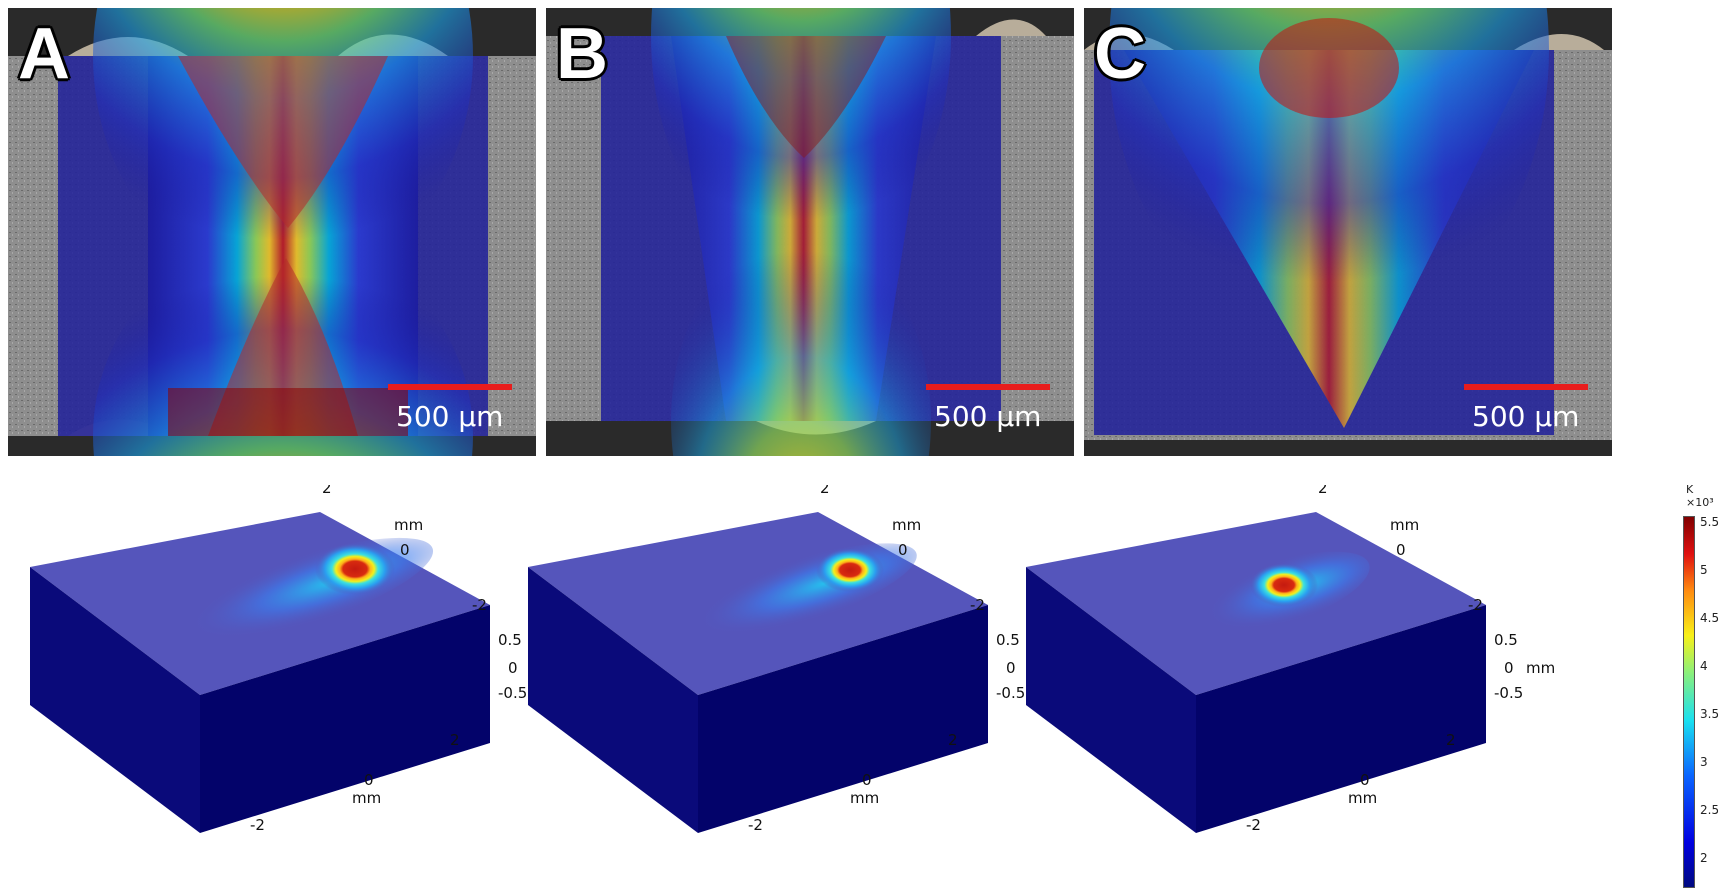 The width and height of the screenshot is (1720, 892). I want to click on panel-letter-c: C, so click(1120, 54).